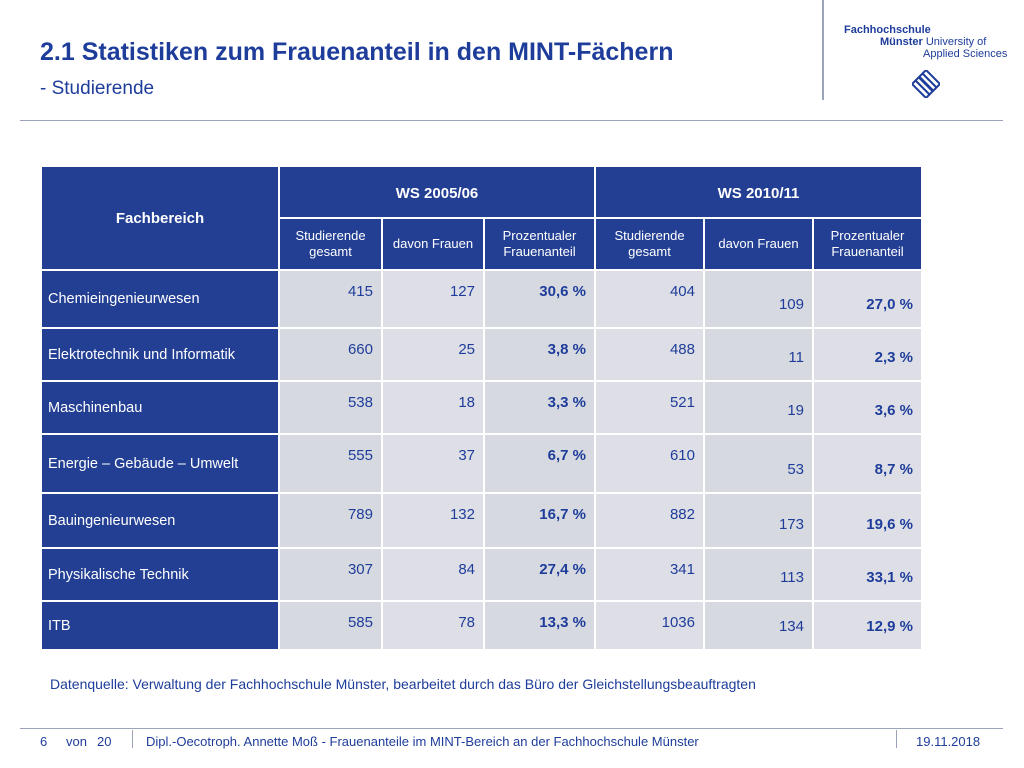 The height and width of the screenshot is (768, 1024). I want to click on header-ws-2005: WS 2005/06, so click(437, 192).